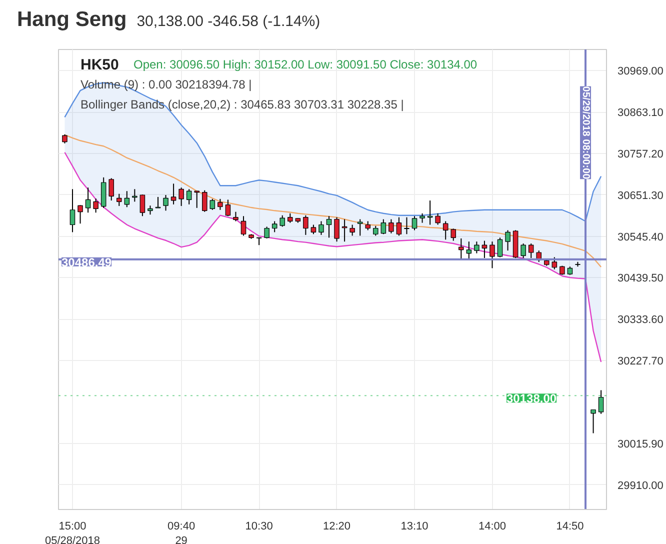 Image resolution: width=666 pixels, height=544 pixels. What do you see at coordinates (586, 133) in the screenshot?
I see `x-tick-label: 05/29/2018 08:00:00` at bounding box center [586, 133].